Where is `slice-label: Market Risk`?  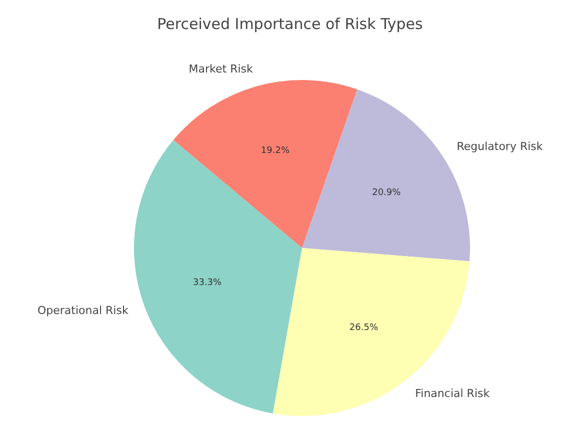
slice-label: Market Risk is located at coordinates (221, 69).